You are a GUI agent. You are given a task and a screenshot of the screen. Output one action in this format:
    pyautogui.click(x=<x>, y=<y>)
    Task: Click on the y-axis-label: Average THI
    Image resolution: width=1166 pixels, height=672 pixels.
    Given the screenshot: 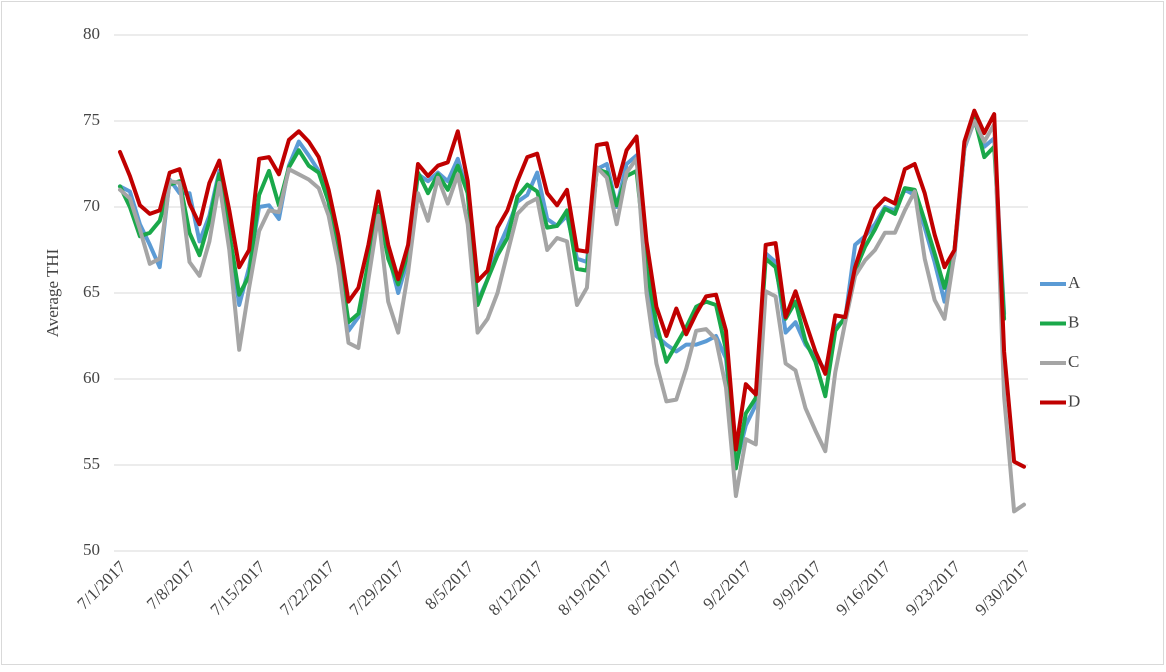 What is the action you would take?
    pyautogui.click(x=52, y=292)
    